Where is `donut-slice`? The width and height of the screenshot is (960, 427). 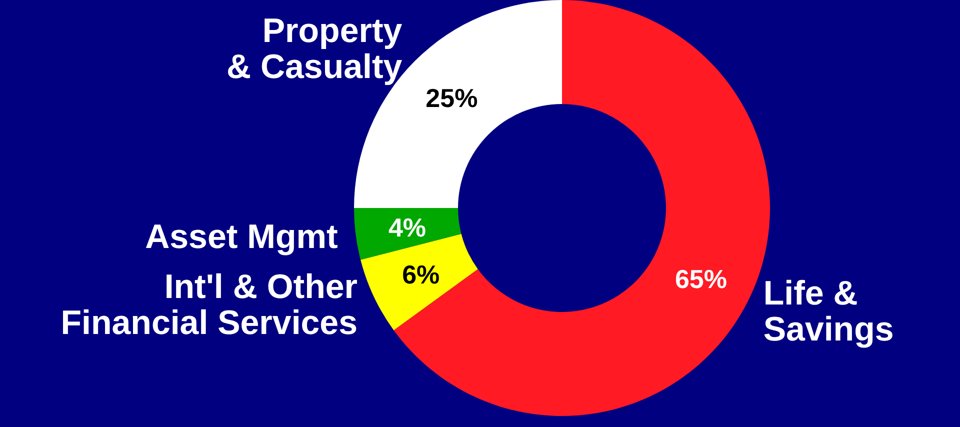 donut-slice is located at coordinates (408, 234).